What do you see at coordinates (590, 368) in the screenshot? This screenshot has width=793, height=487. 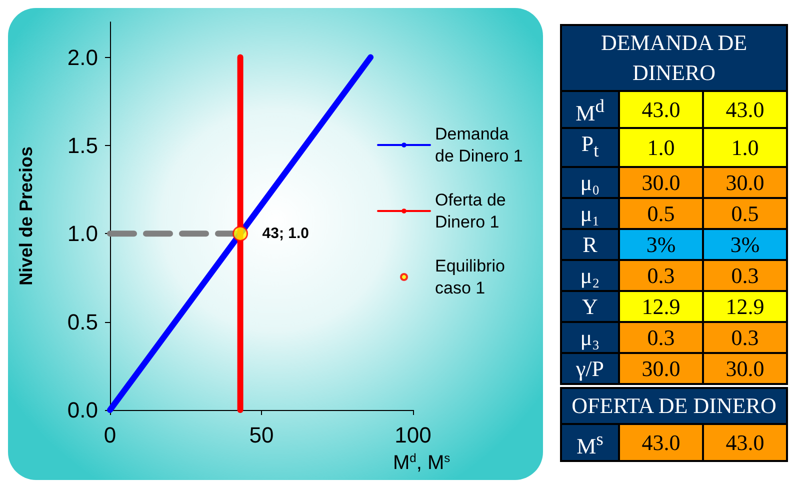 I see `category-label: γ/P` at bounding box center [590, 368].